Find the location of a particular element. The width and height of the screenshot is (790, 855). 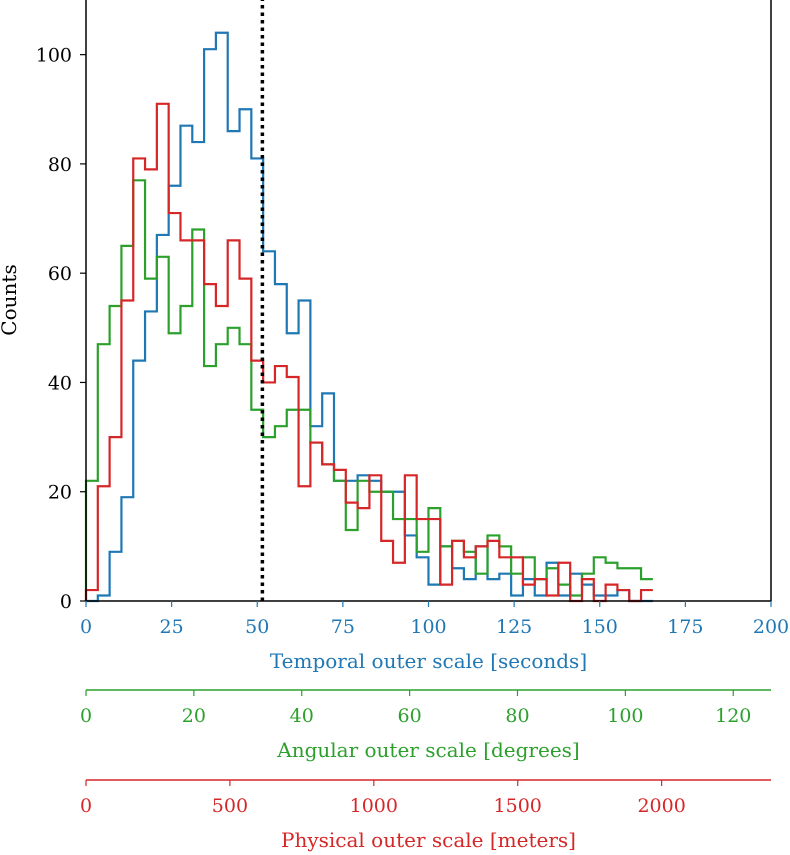

axis-temporal-tick-label: 175 is located at coordinates (685, 627).